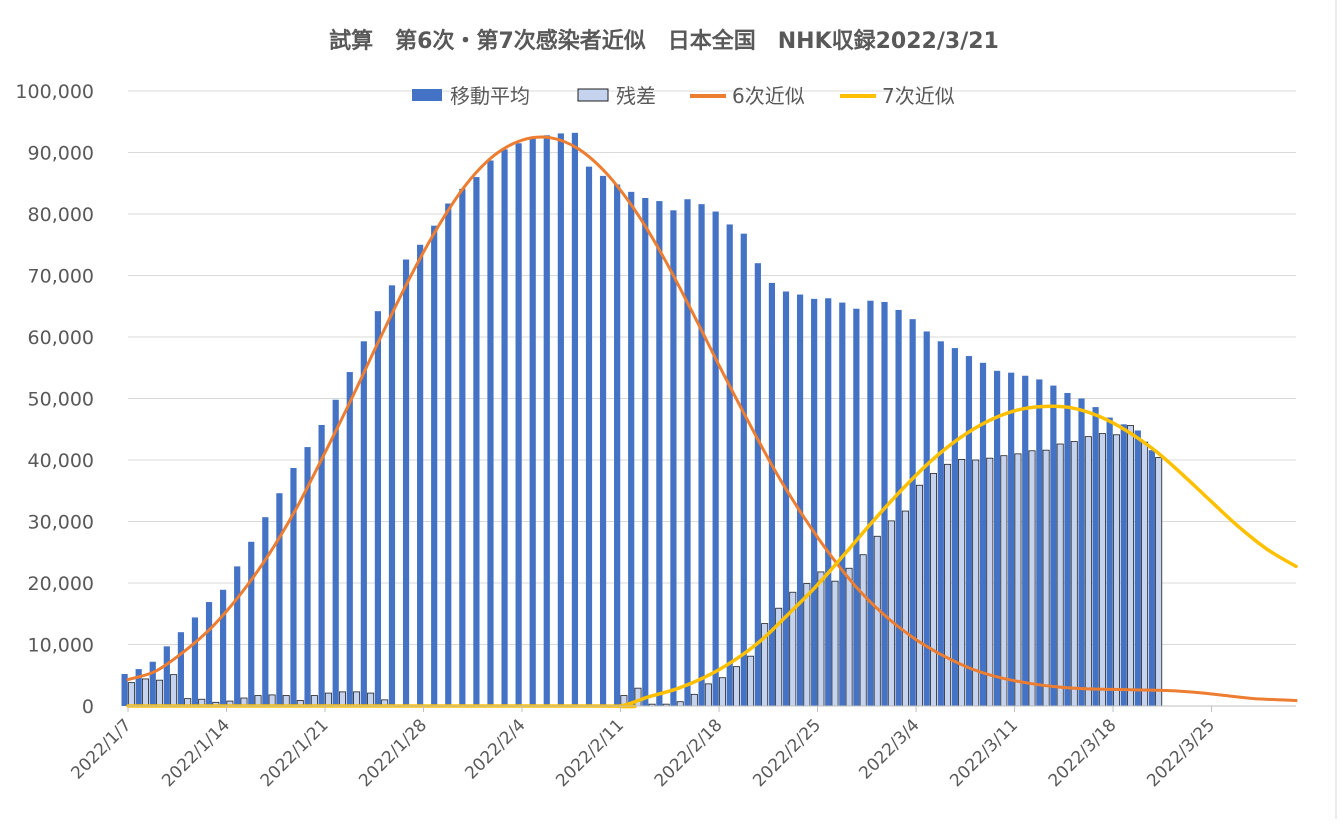 This screenshot has height=823, width=1340. What do you see at coordinates (471, 96) in the screenshot?
I see `legend-moving-avg: 移動平均` at bounding box center [471, 96].